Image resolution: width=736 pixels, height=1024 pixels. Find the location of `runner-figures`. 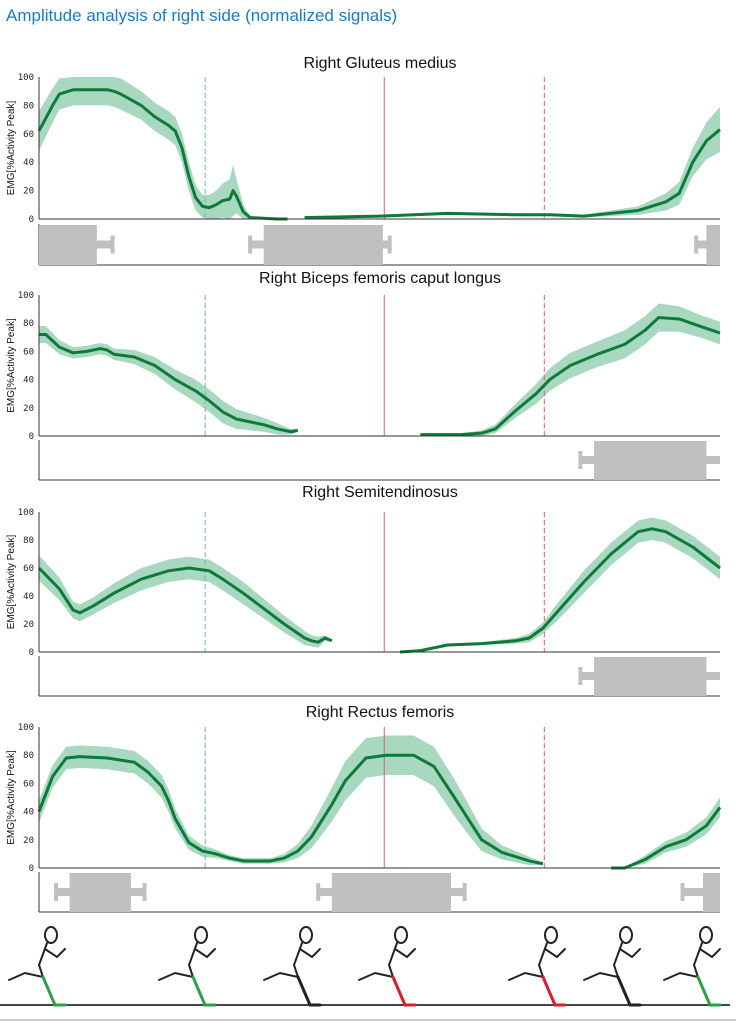

runner-figures is located at coordinates (368, 973).